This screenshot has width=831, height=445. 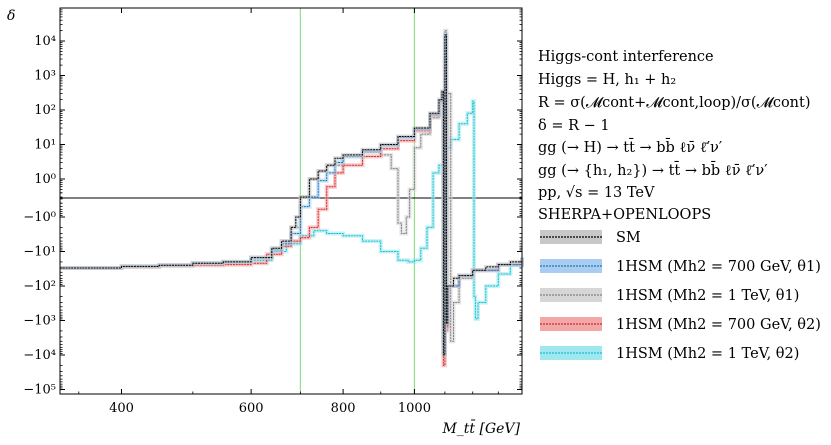 I want to click on x-tick-label: 1000, so click(x=414, y=408).